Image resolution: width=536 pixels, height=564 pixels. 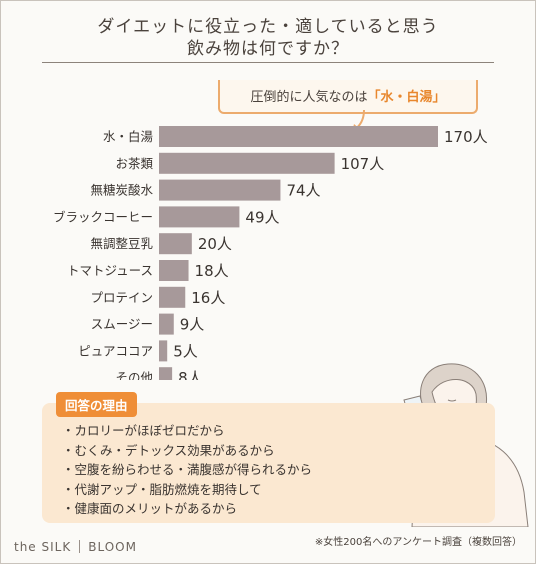 What do you see at coordinates (406, 97) in the screenshot?
I see `callout-highlight: 「水・白湯」` at bounding box center [406, 97].